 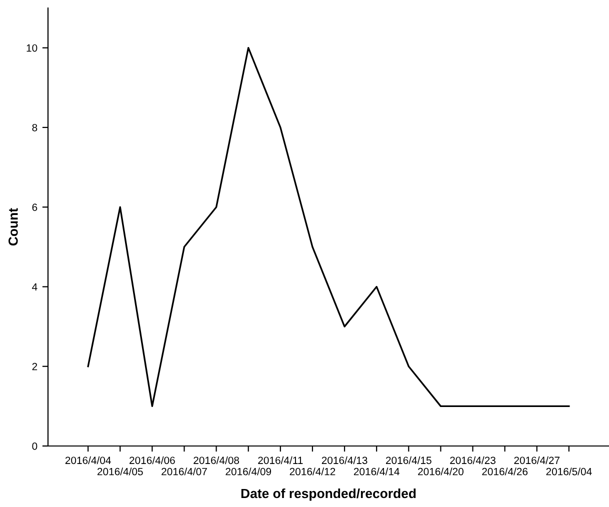 What do you see at coordinates (328, 494) in the screenshot?
I see `x-axis-title: Date of responded/recorded` at bounding box center [328, 494].